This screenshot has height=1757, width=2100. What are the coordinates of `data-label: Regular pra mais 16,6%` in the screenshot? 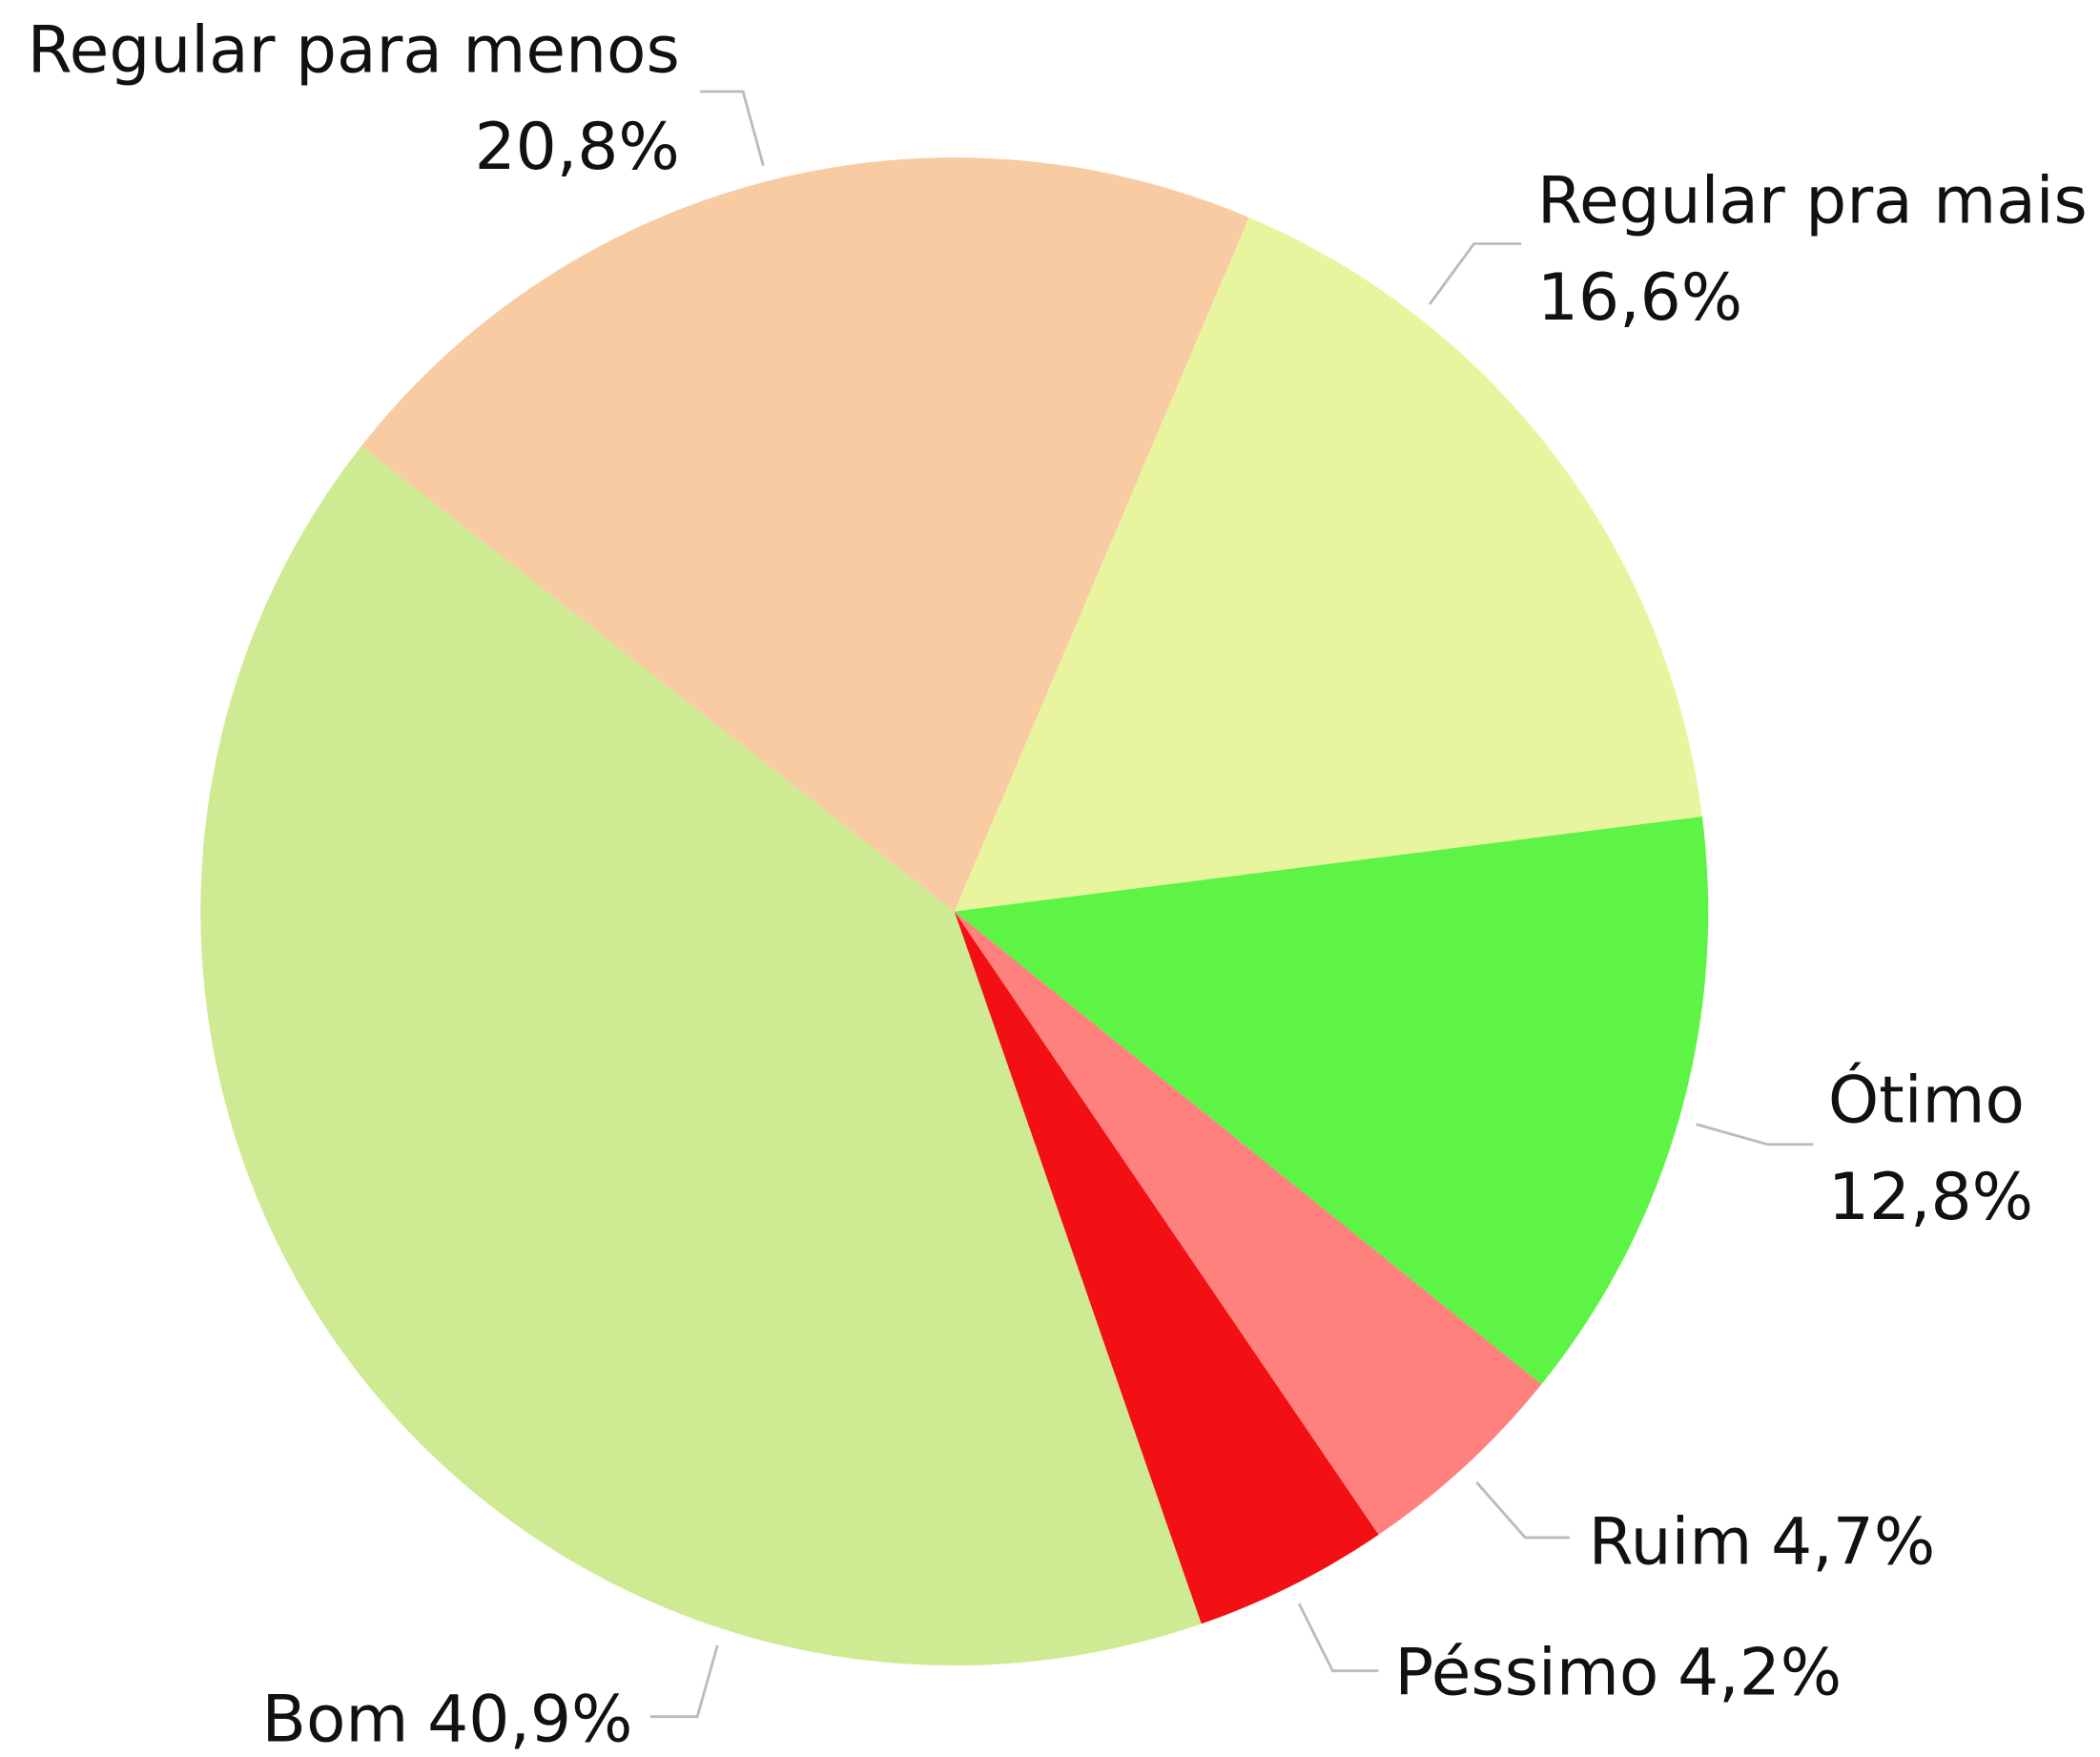 It's located at (1812, 248).